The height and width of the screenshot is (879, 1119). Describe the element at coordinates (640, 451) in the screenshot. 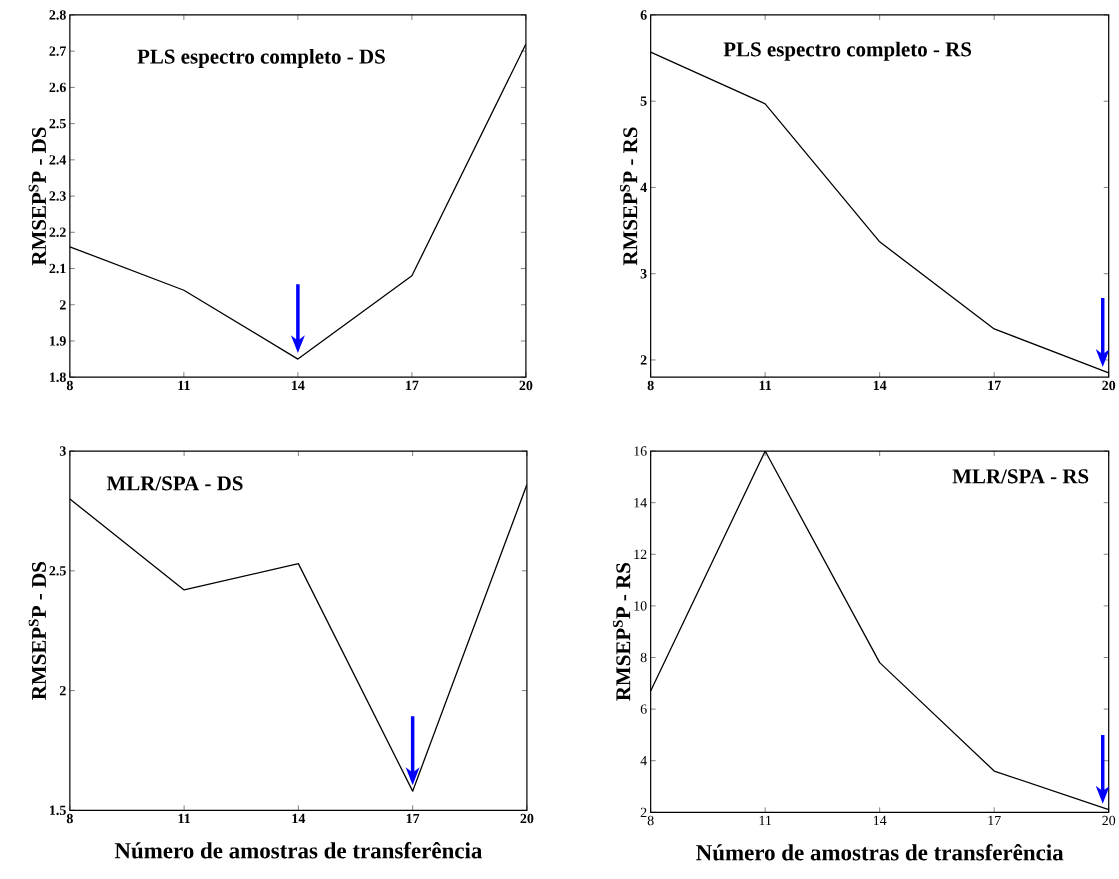

I see `y-tick-label: 16` at that location.